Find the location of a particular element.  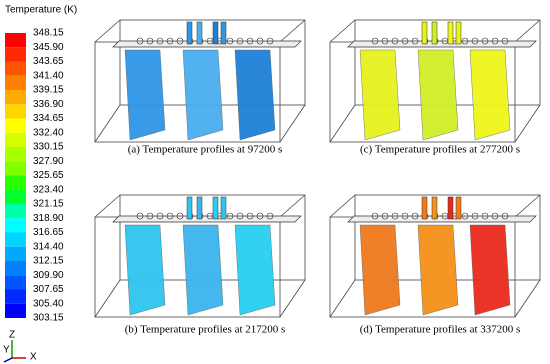

axis-z: Z is located at coordinates (12, 335).